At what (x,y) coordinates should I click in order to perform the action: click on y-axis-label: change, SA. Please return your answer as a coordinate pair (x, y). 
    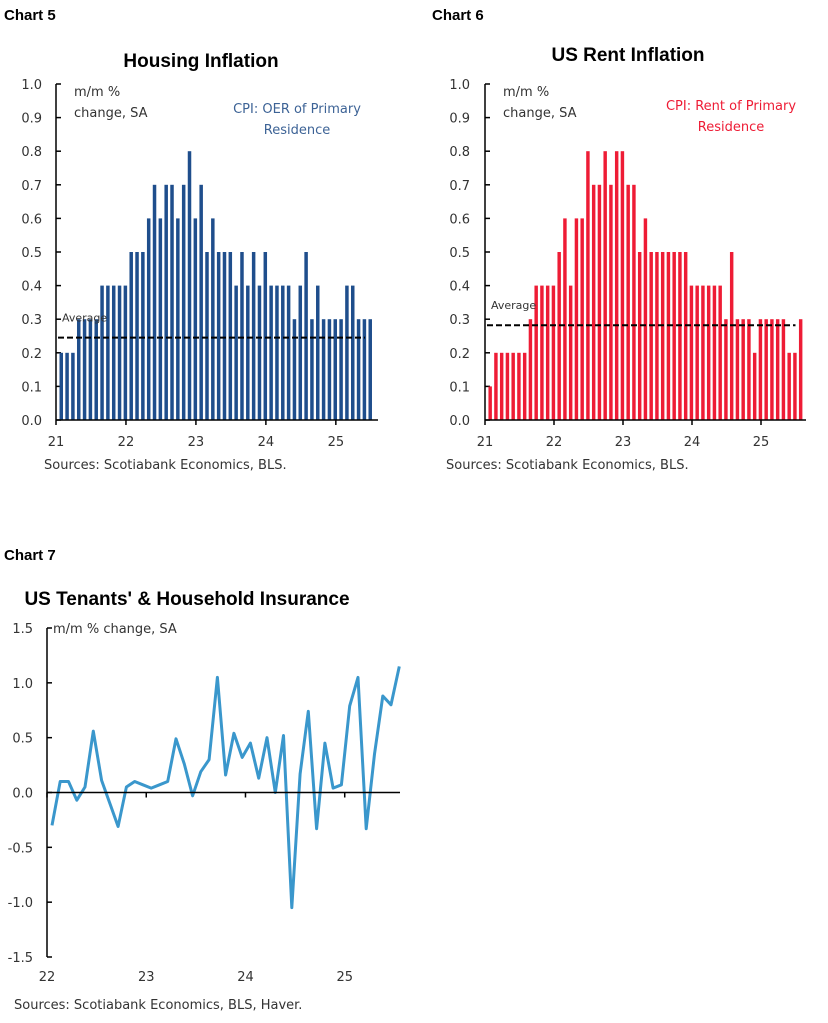
    Looking at the image, I should click on (540, 113).